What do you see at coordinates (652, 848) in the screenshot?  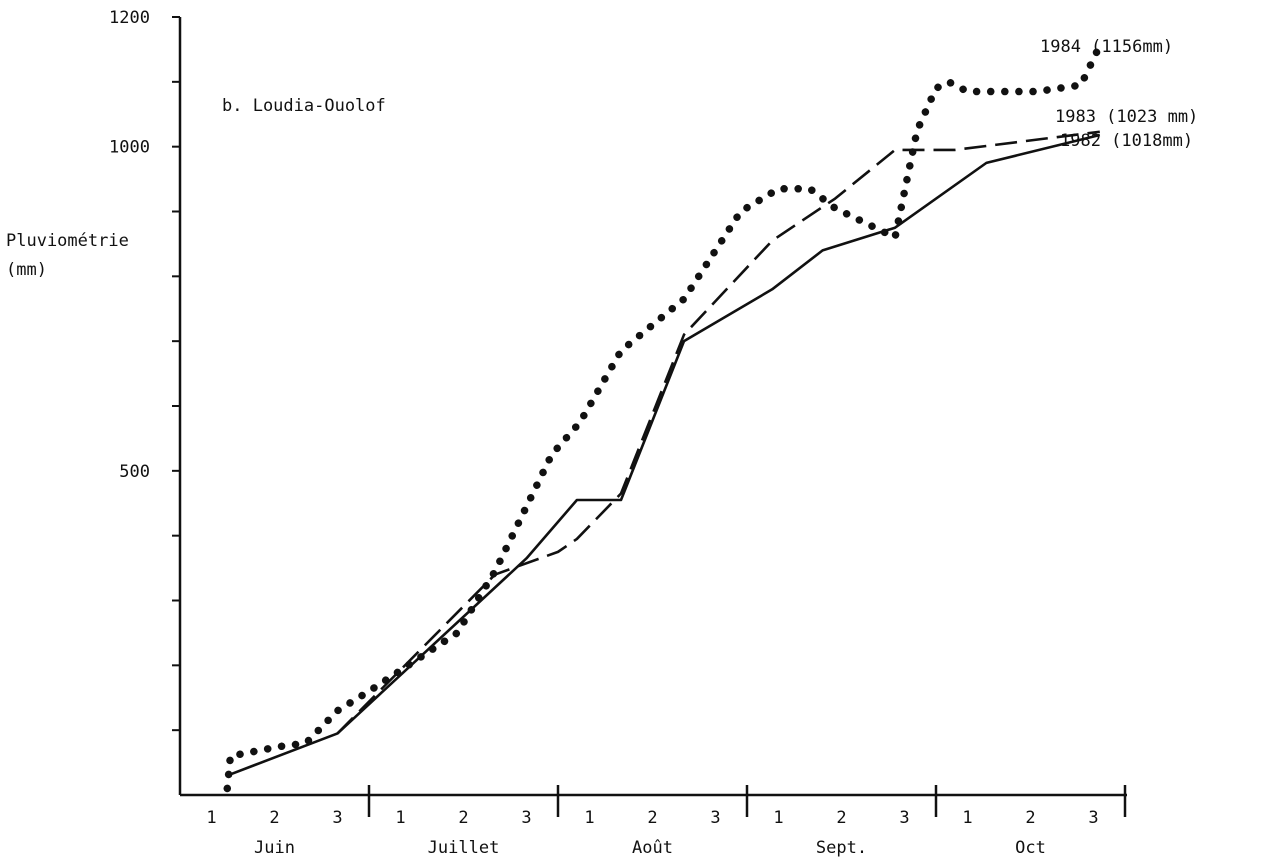 I see `month-label: Août` at bounding box center [652, 848].